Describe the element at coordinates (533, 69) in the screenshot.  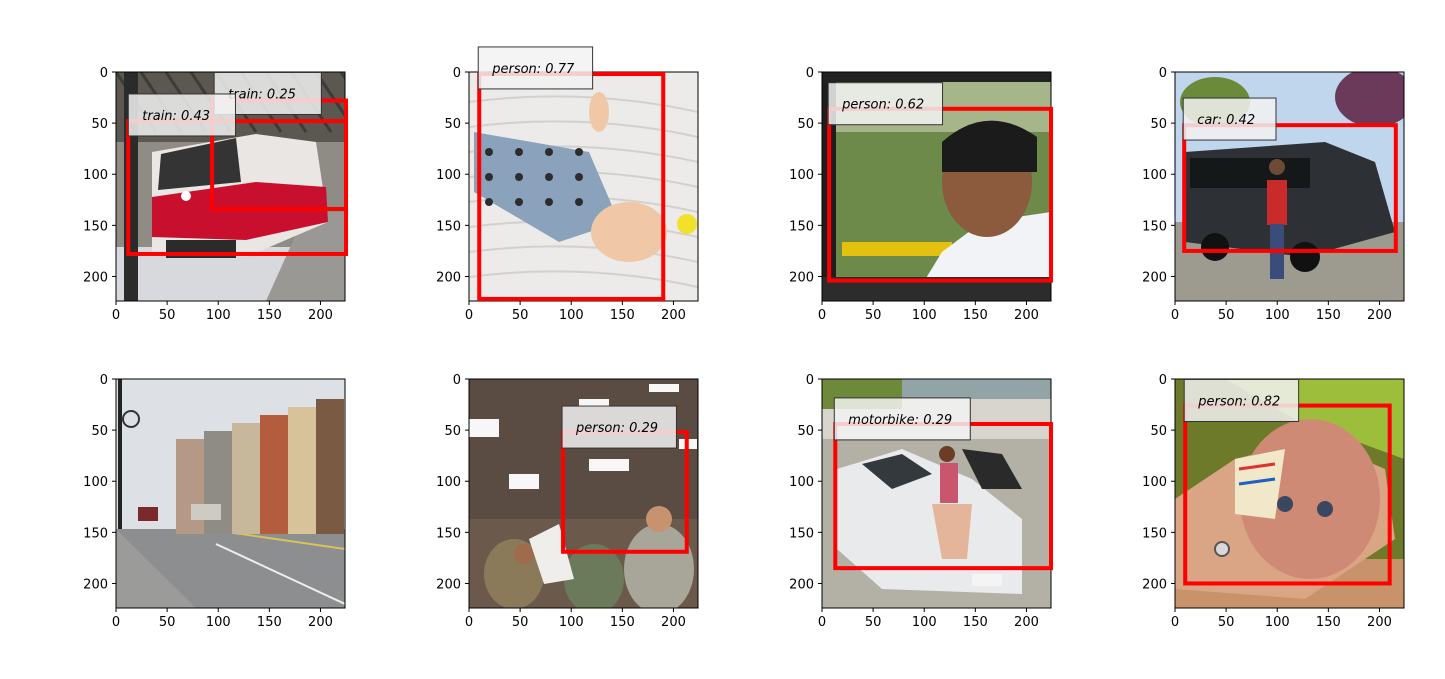
I see `detection-label: person: 0.77` at that location.